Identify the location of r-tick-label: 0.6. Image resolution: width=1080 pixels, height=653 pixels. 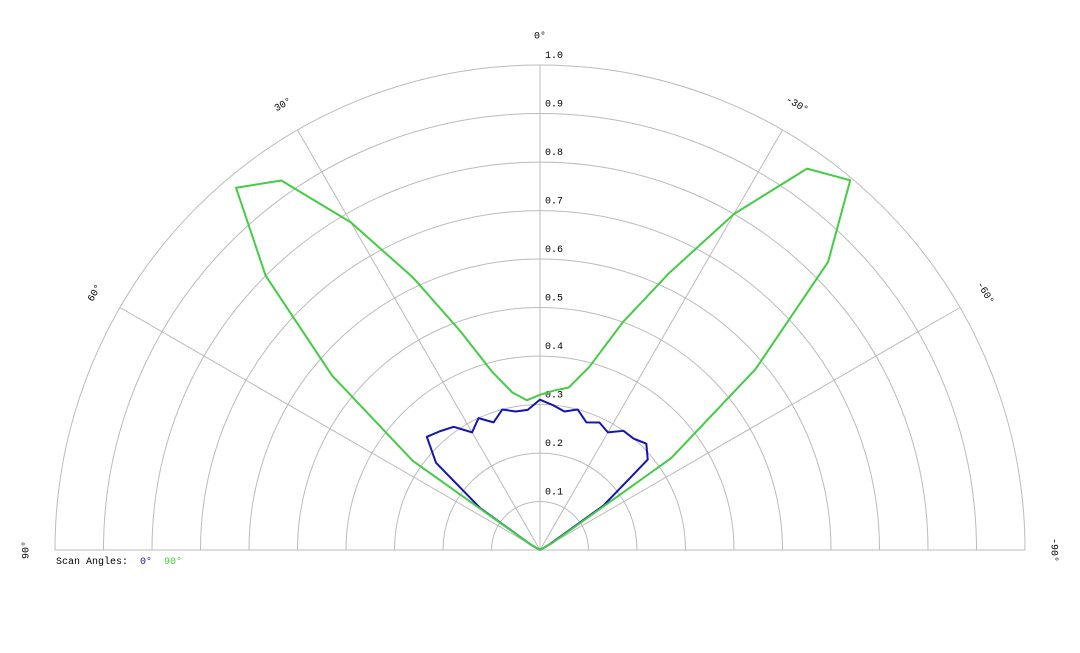
(554, 250).